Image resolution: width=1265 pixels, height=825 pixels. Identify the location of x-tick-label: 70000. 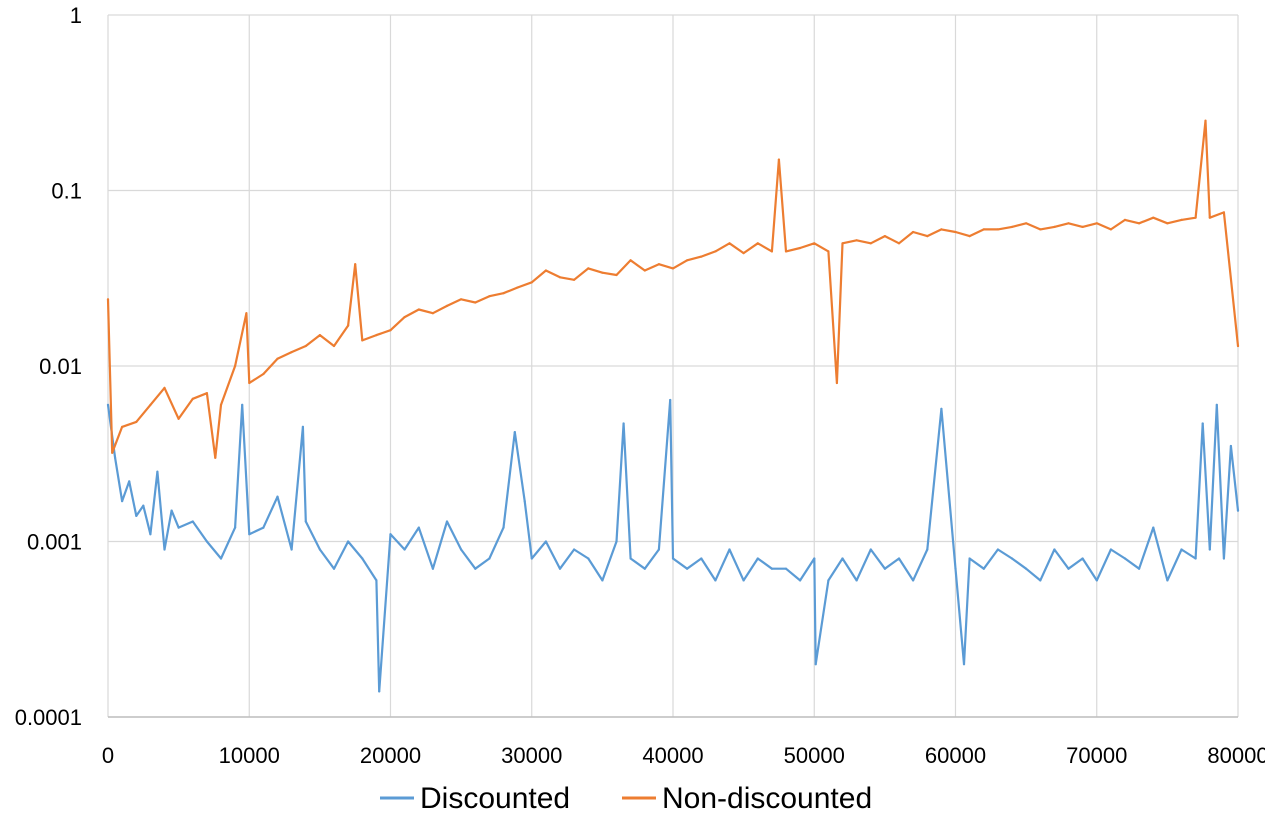
(1096, 755).